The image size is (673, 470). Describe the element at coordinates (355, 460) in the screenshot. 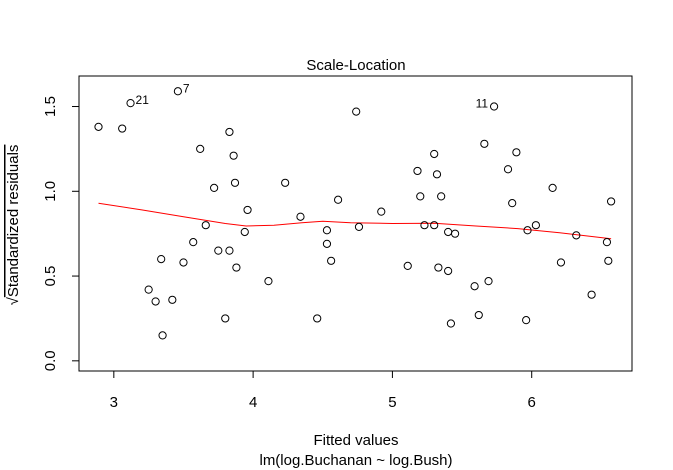

I see `model-subtitle: lm(log.Buchanan ~ log.Bush)` at that location.